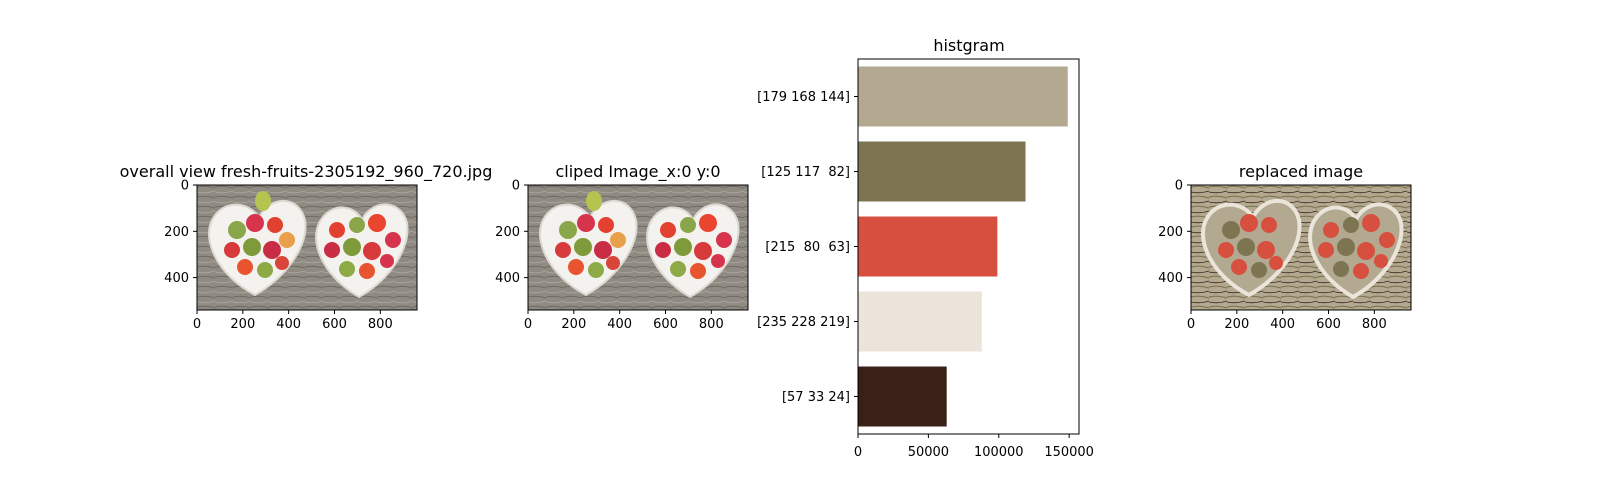 This screenshot has height=500, width=1600. What do you see at coordinates (1301, 171) in the screenshot?
I see `panel-title: replaced image` at bounding box center [1301, 171].